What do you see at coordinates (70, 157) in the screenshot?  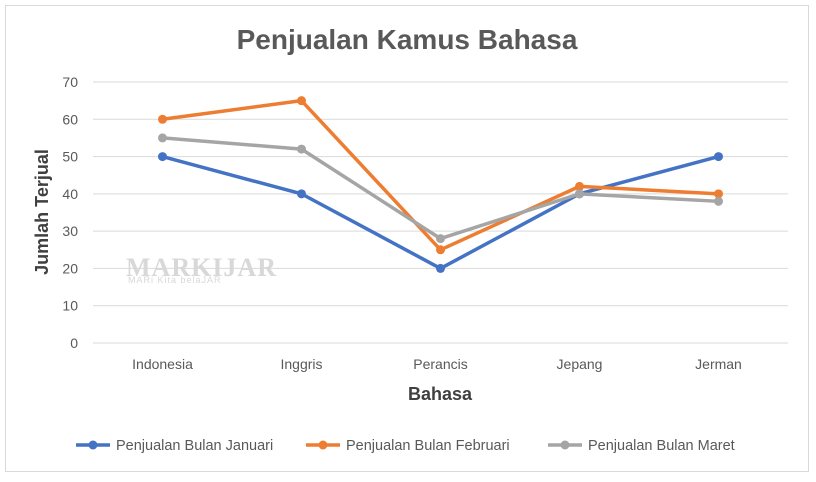 I see `y-tick-label: 50` at bounding box center [70, 157].